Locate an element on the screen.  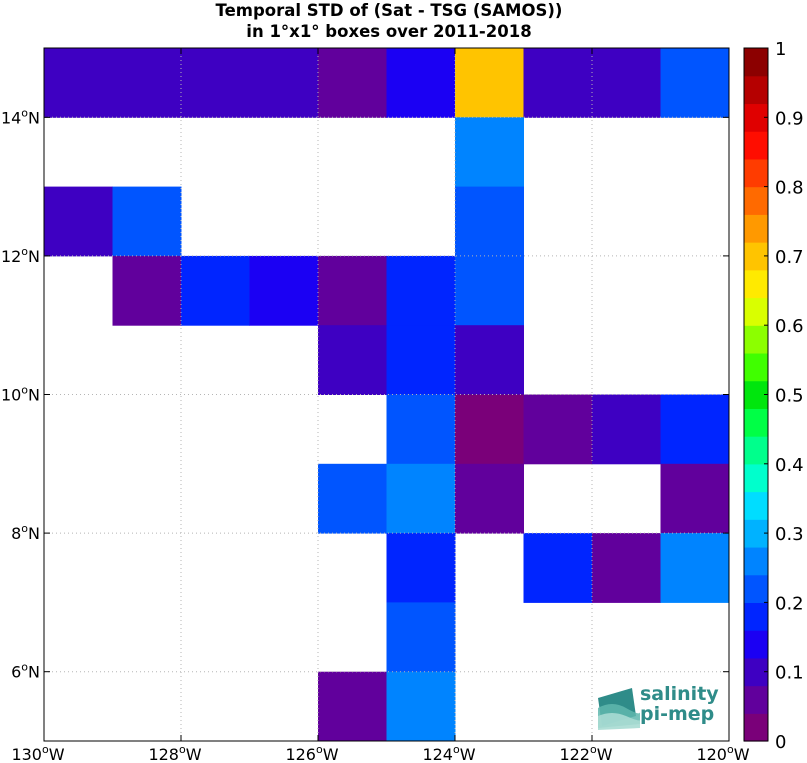
x-tick-label: 124oW is located at coordinates (448, 753).